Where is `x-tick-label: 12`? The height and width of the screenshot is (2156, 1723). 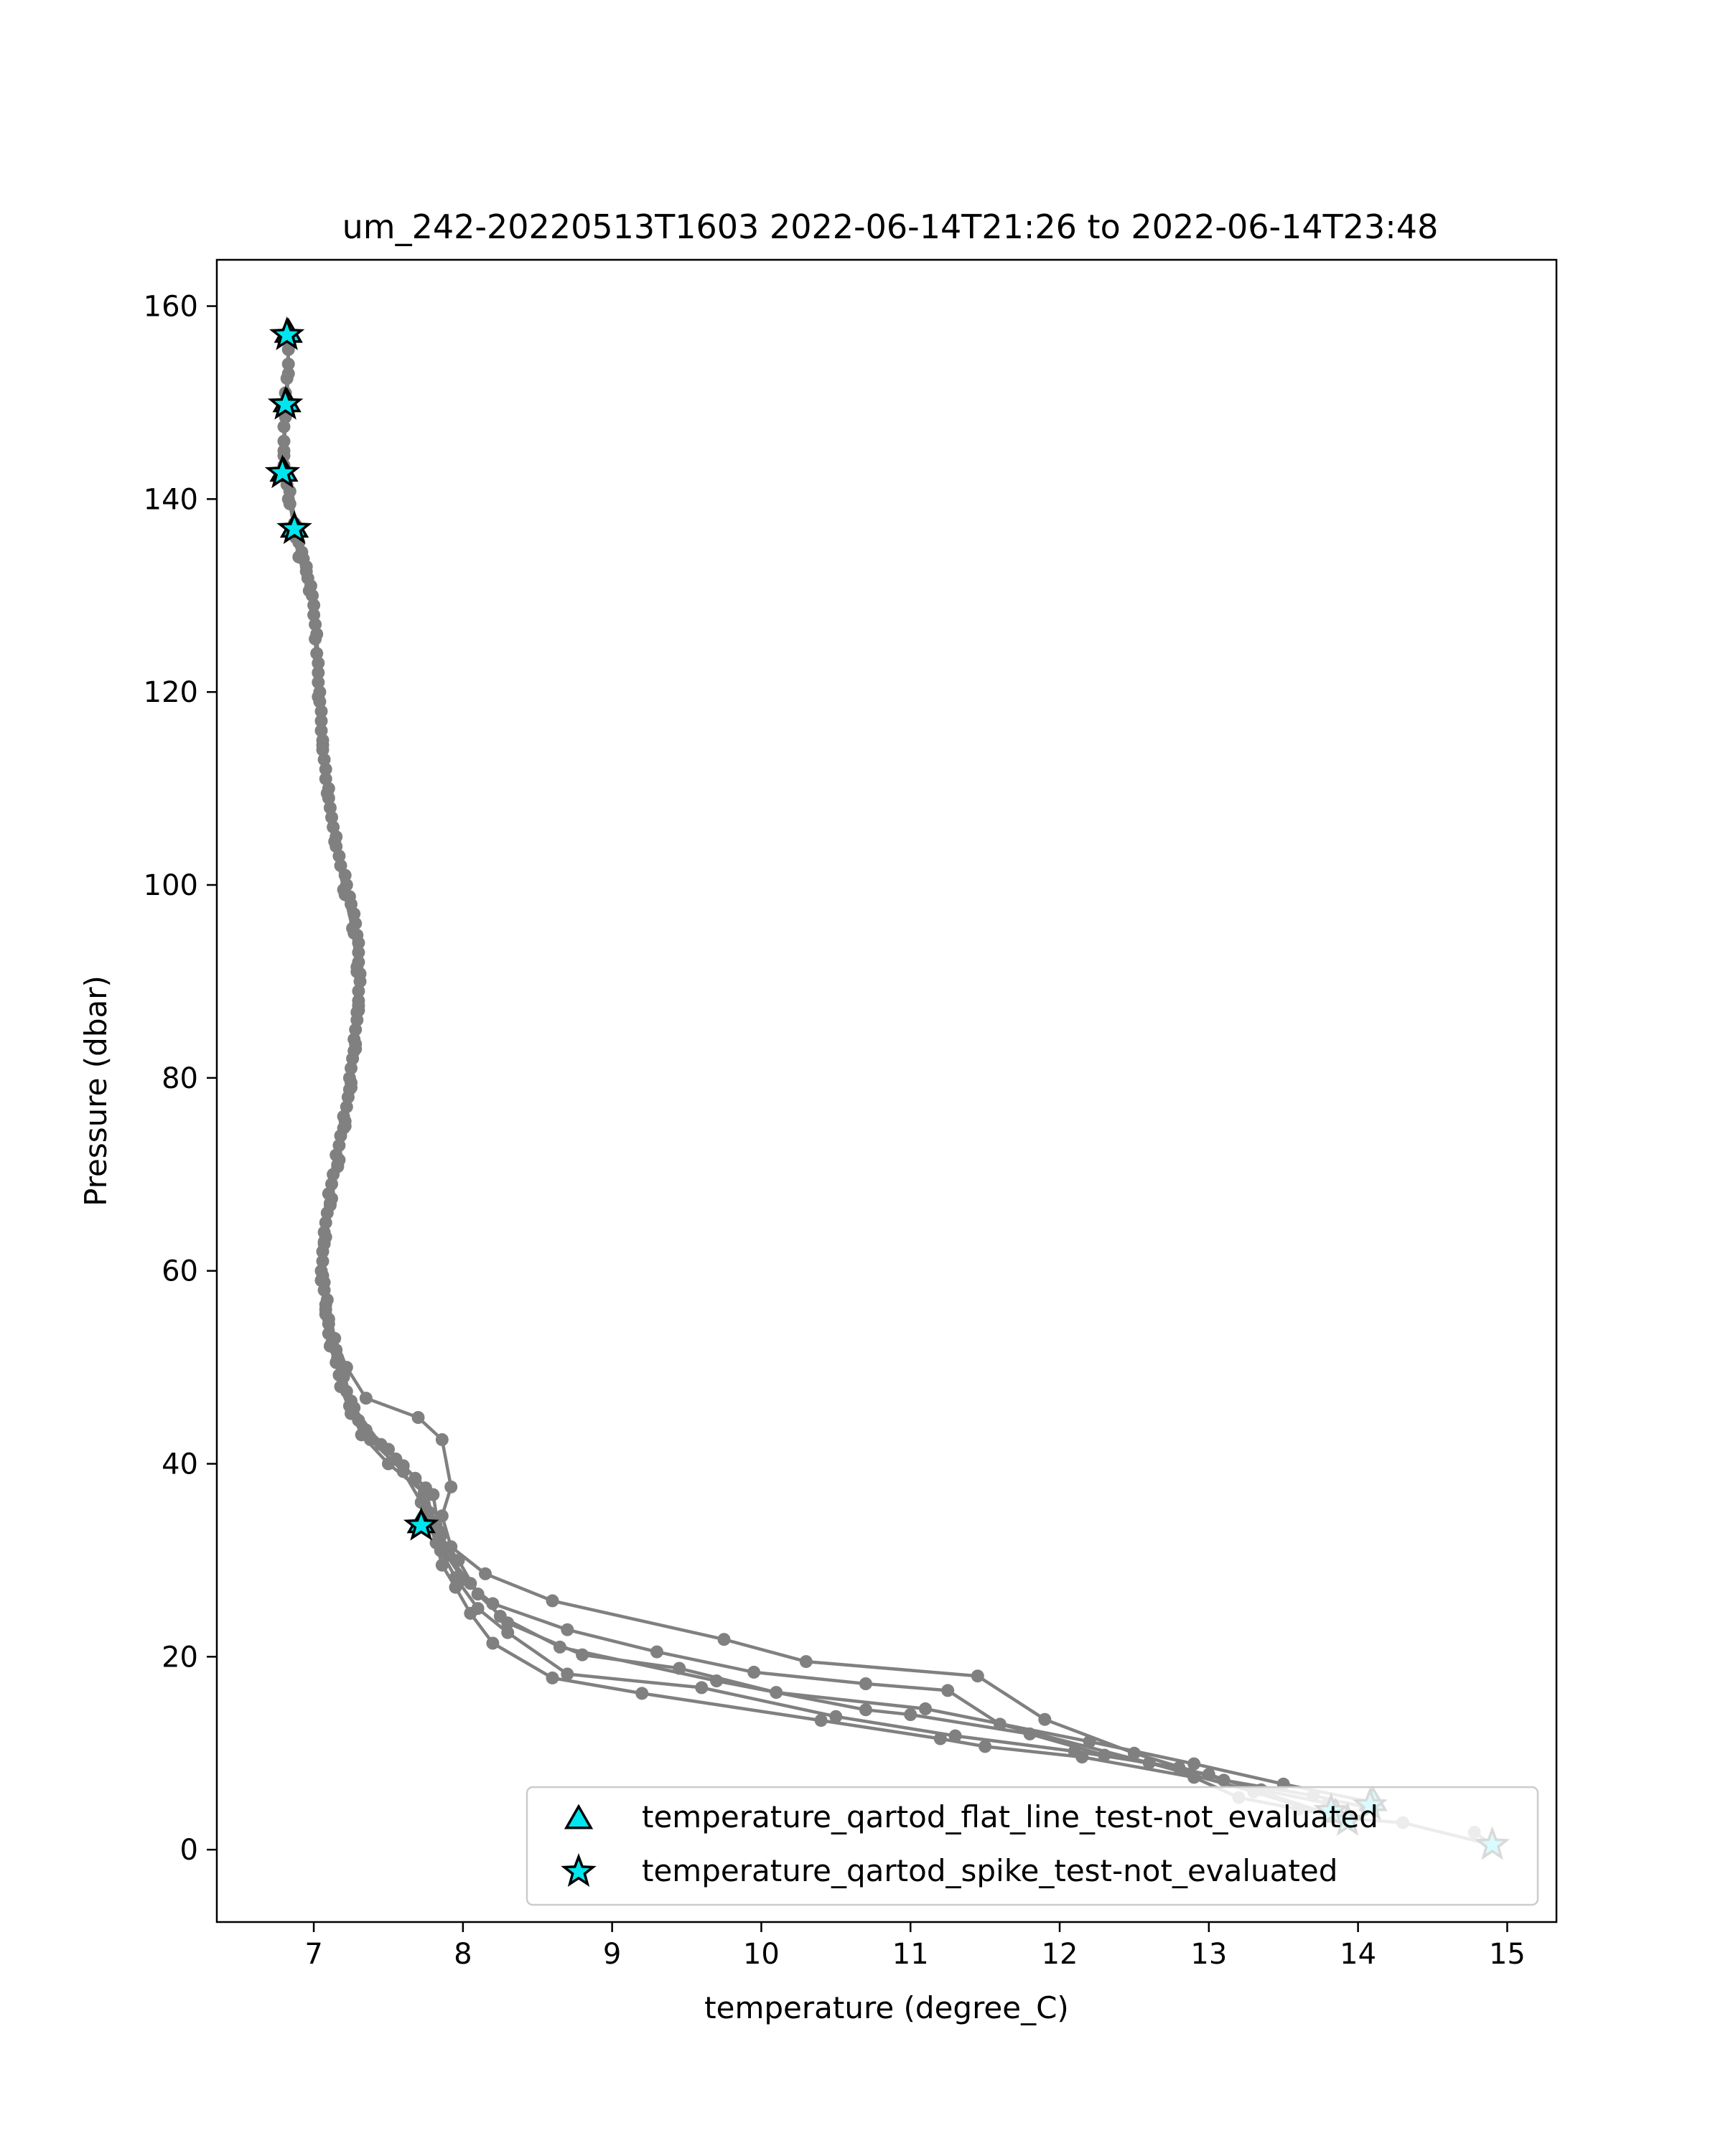
x-tick-label: 12 is located at coordinates (1060, 1954).